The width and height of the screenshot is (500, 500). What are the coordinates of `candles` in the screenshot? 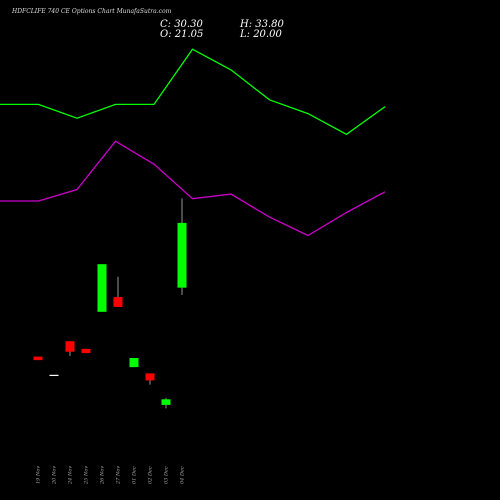 It's located at (110, 303).